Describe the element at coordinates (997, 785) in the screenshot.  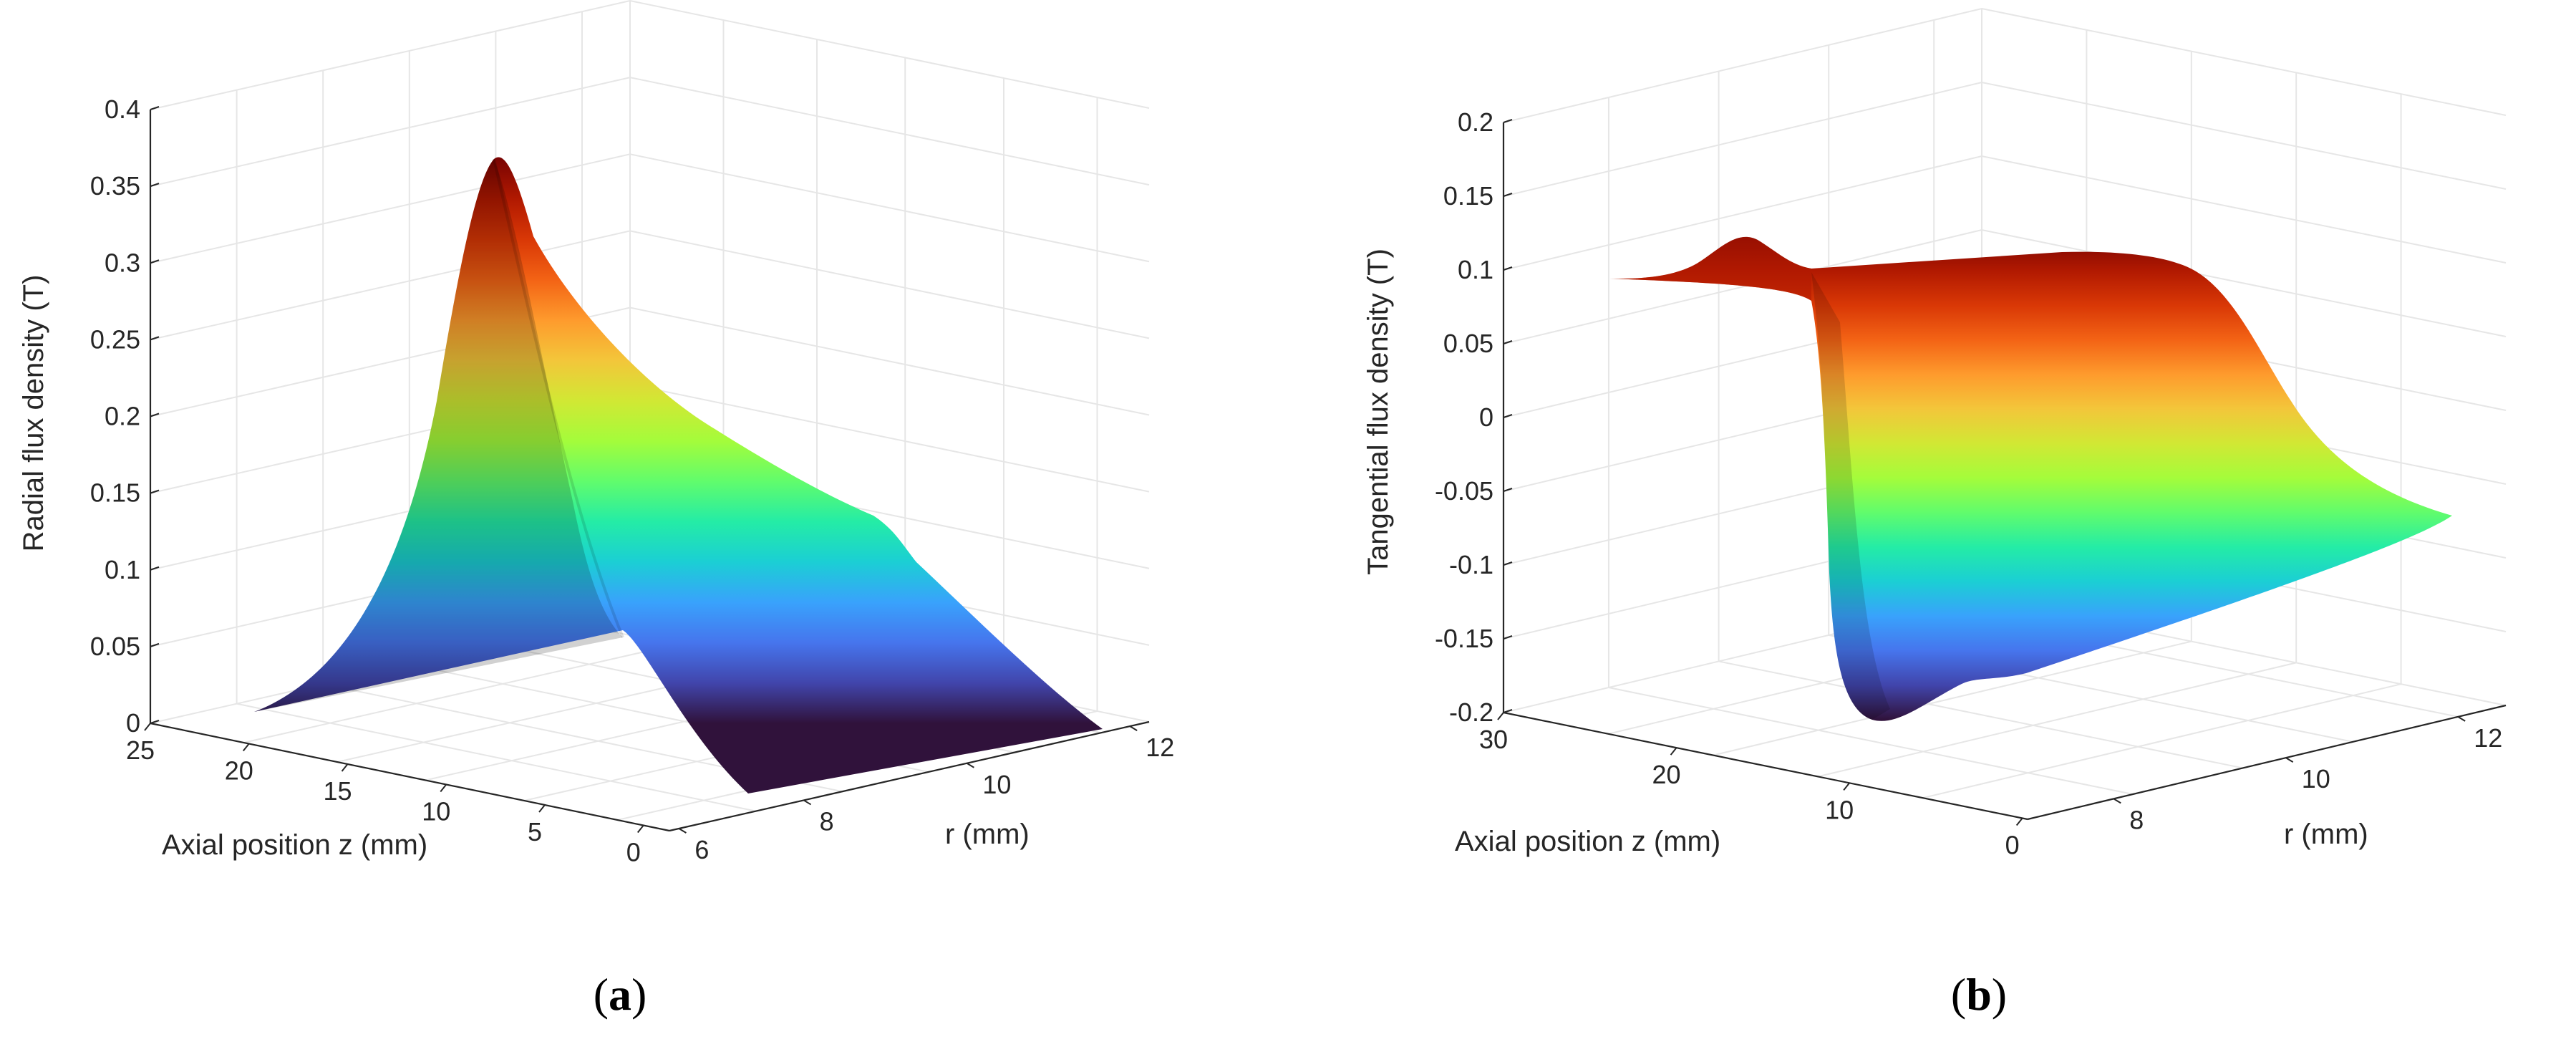
I see `y-tick-label: 10` at that location.